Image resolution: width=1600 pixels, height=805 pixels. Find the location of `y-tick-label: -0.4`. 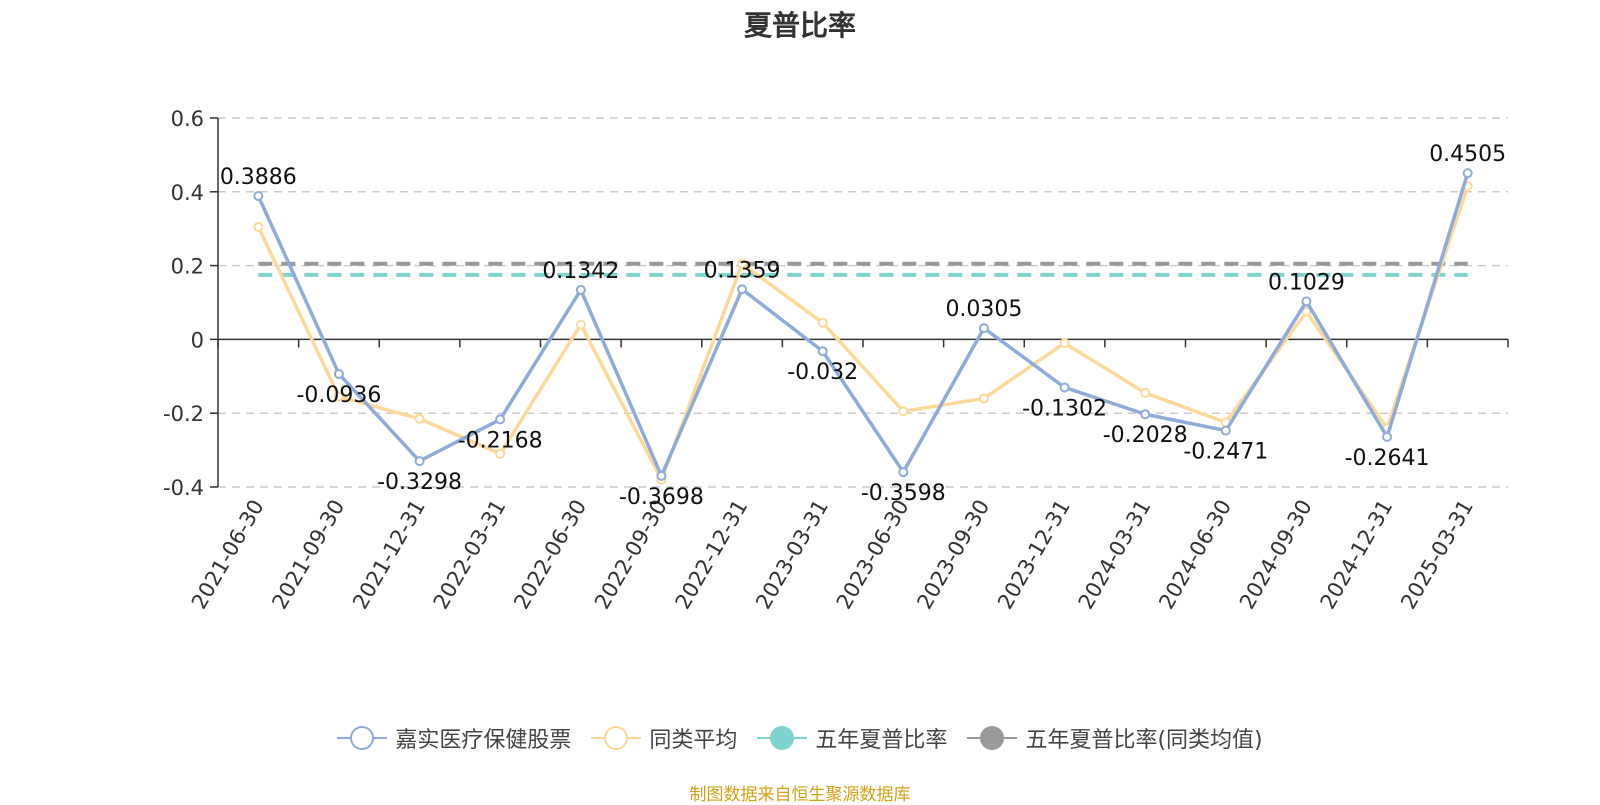

y-tick-label: -0.4 is located at coordinates (183, 488).